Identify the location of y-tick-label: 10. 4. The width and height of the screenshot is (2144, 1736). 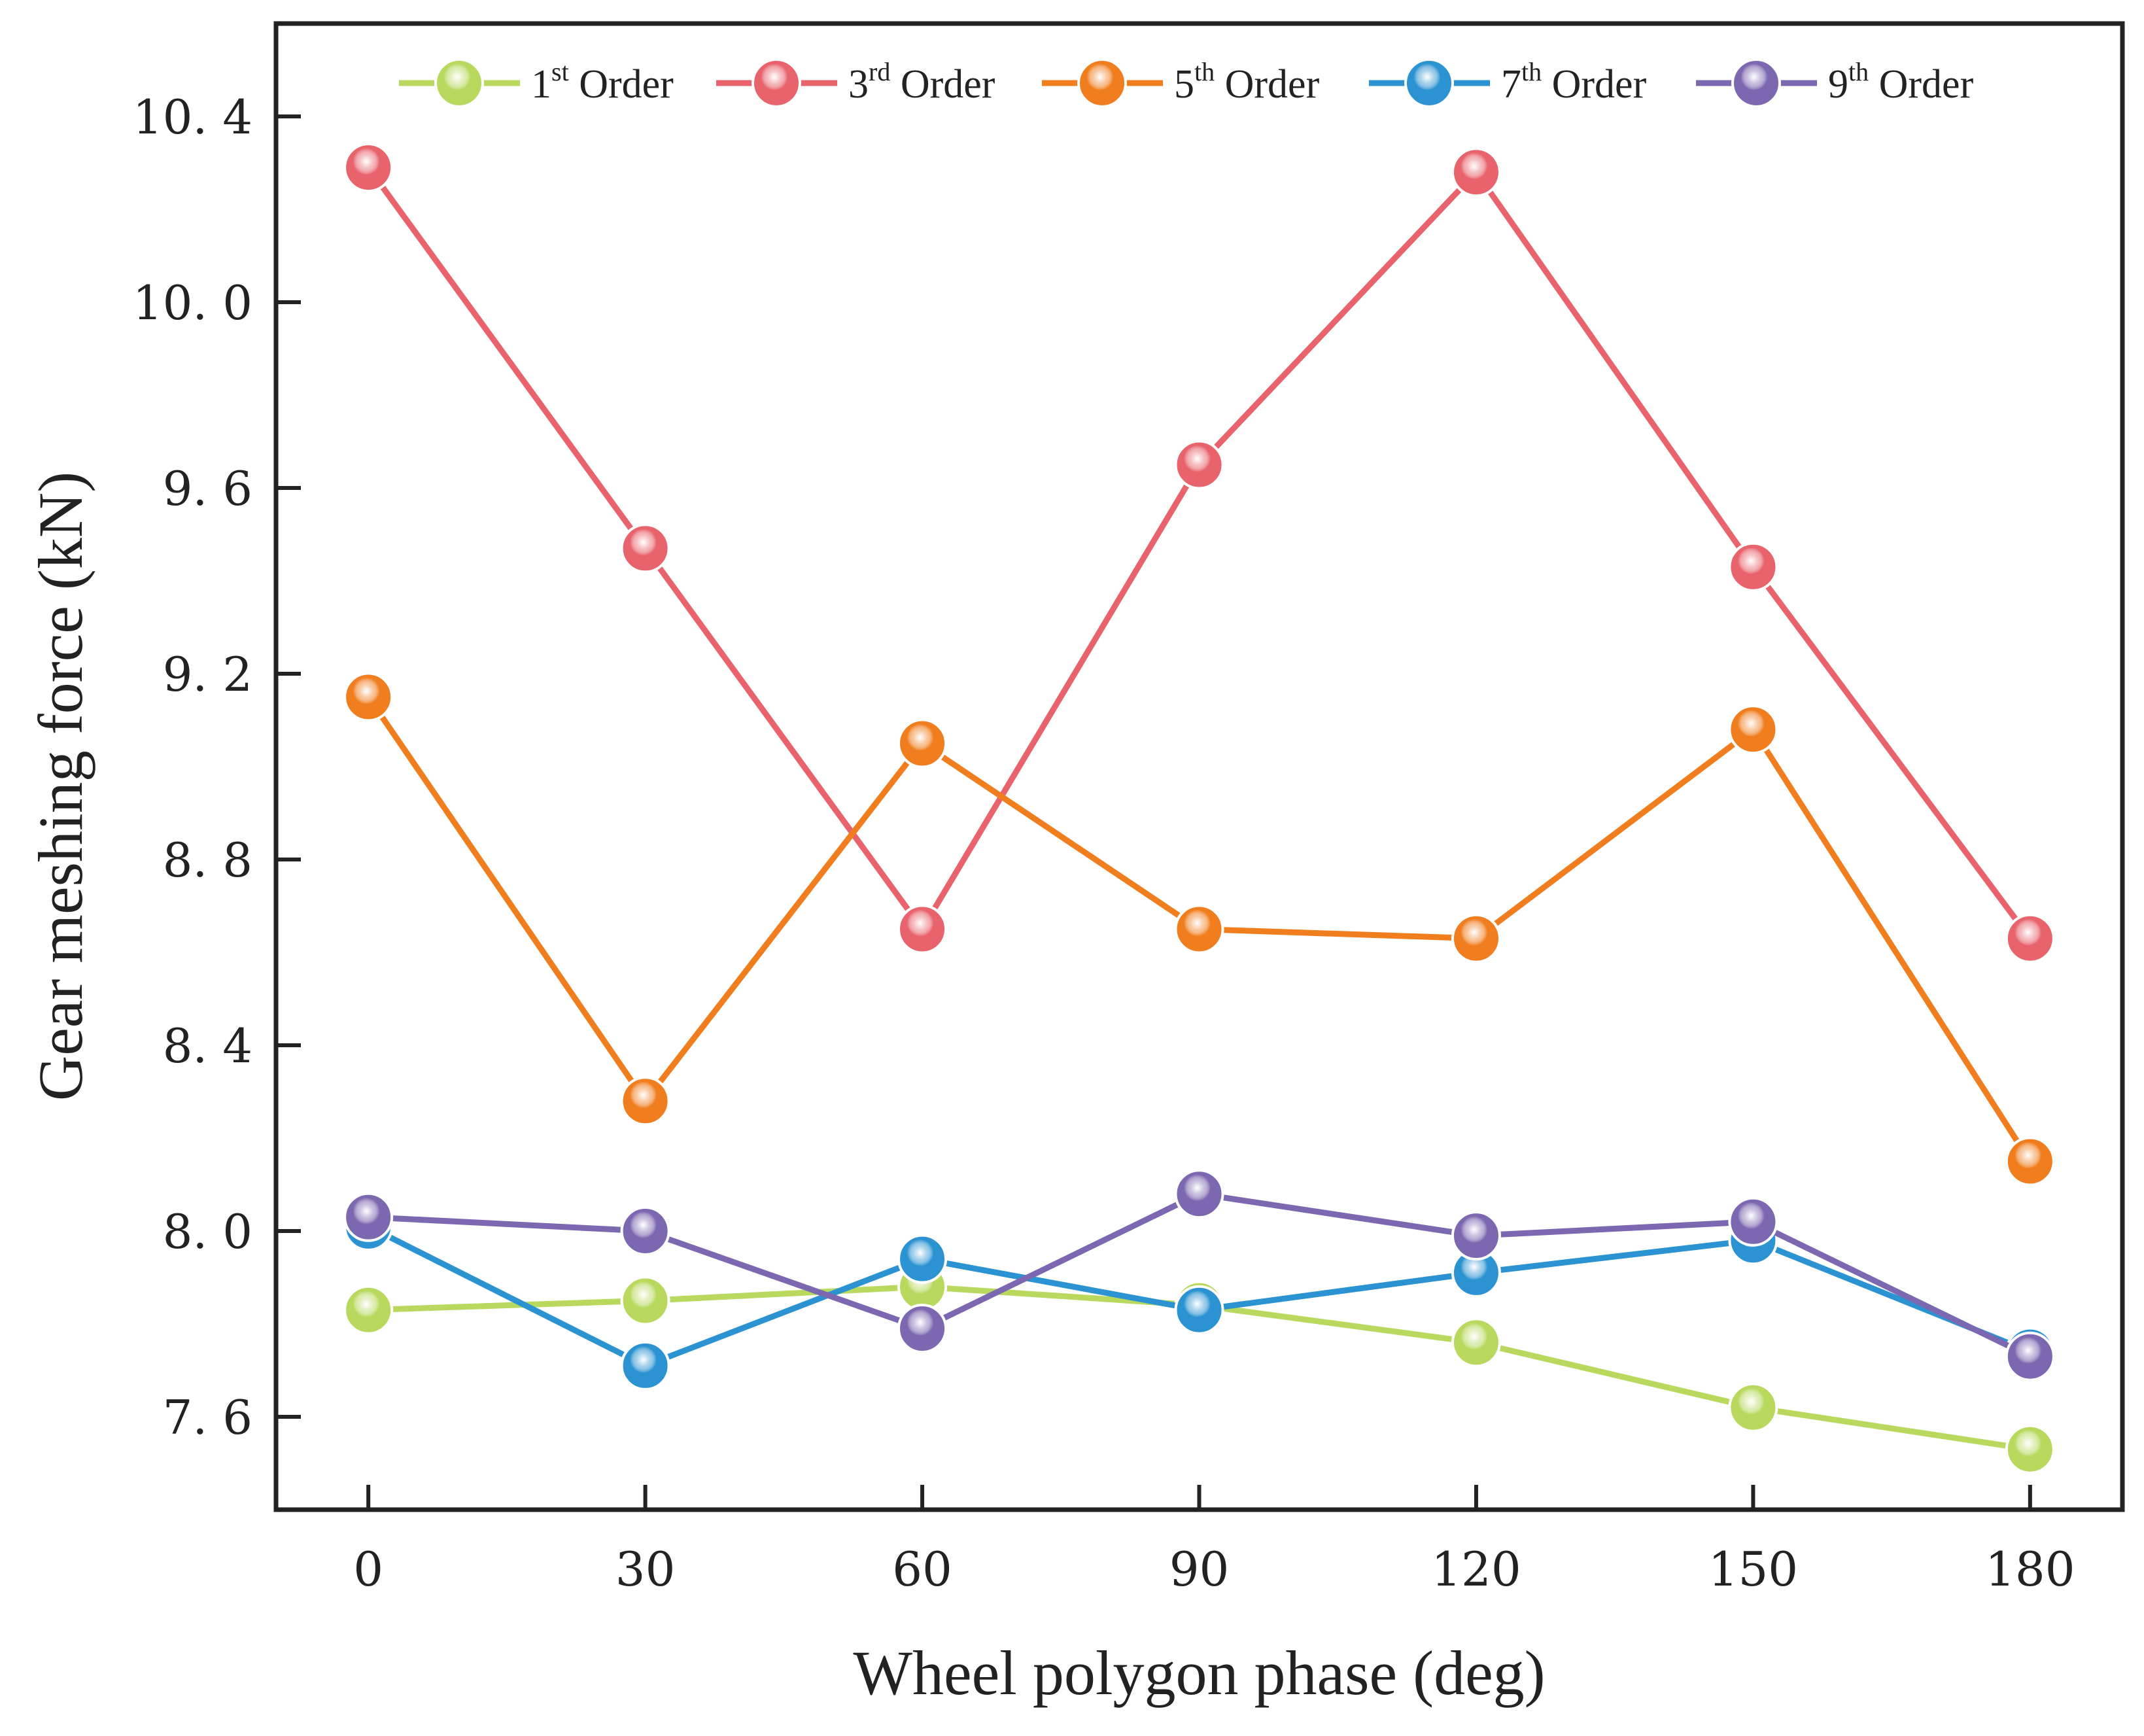
(193, 117).